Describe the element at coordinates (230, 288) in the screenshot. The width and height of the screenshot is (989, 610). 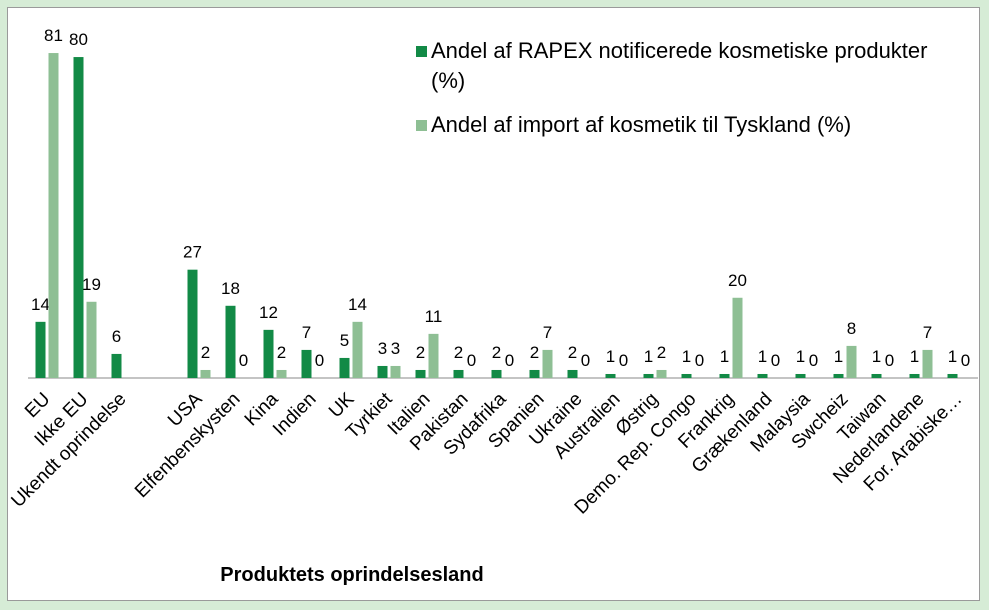
I see `data-label: 18` at that location.